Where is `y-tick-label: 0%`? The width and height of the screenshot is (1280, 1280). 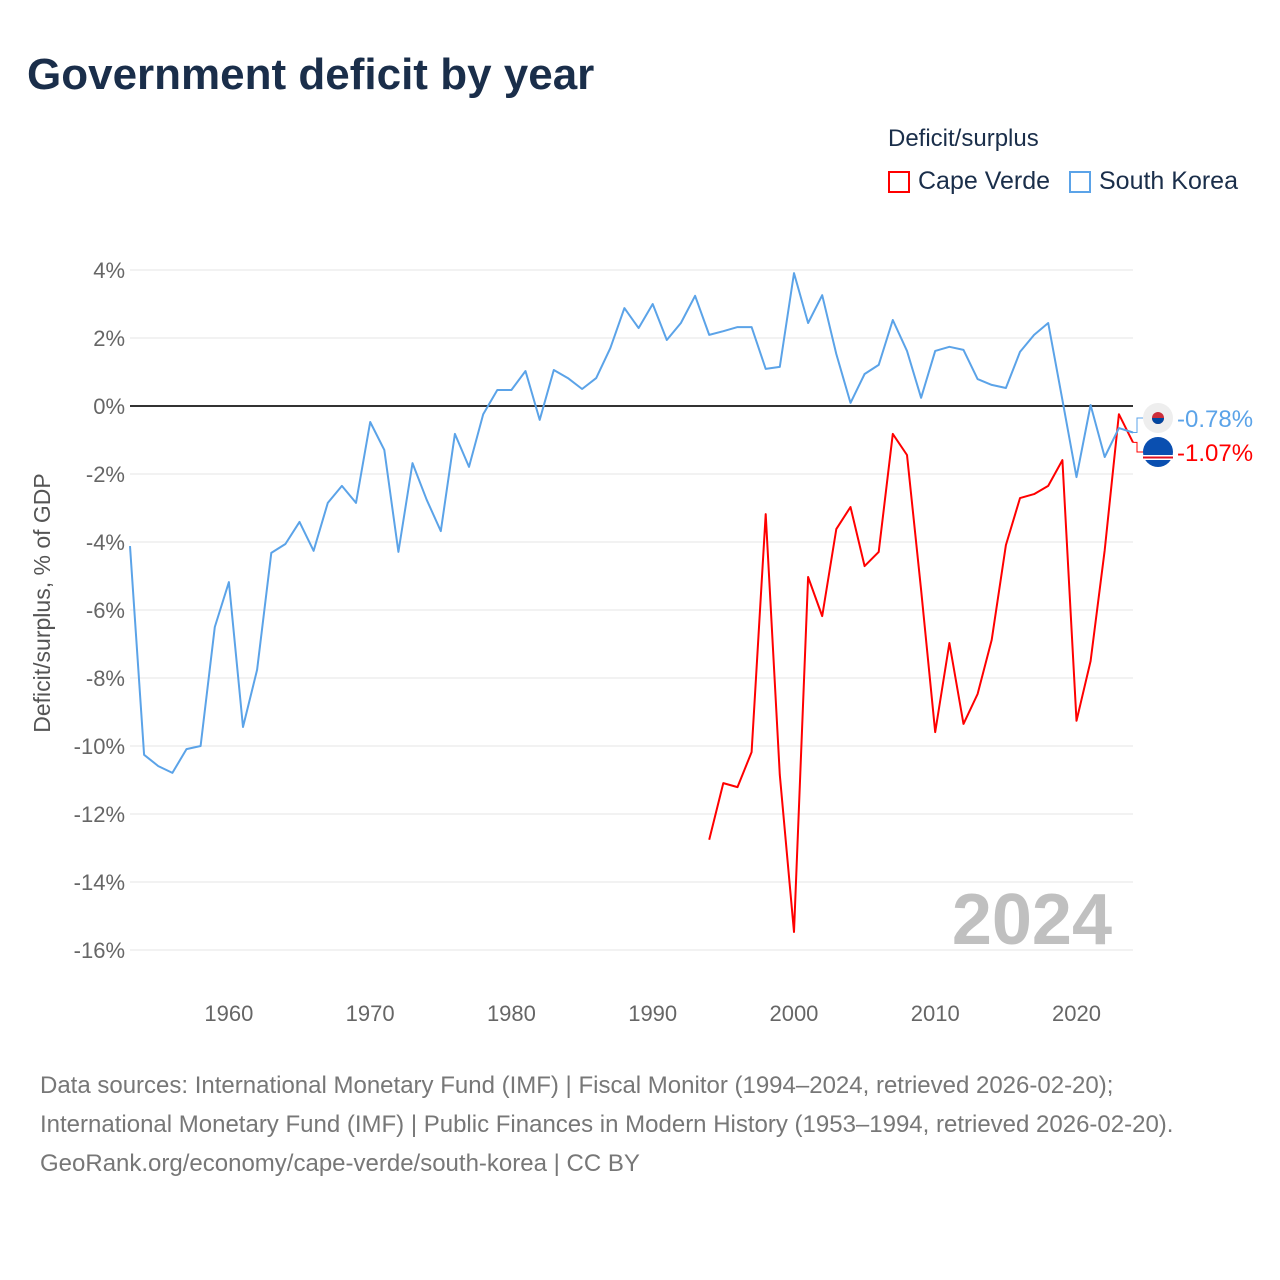 y-tick-label: 0% is located at coordinates (109, 406).